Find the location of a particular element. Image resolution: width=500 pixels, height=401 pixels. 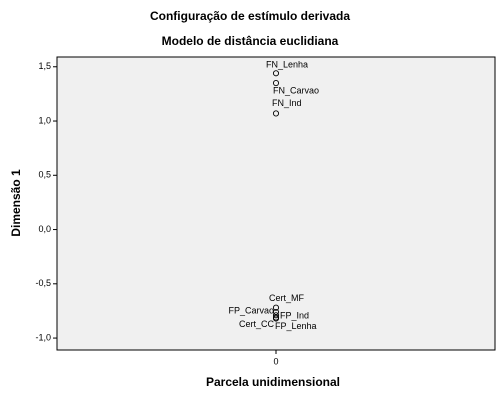

y-tick-label: 1,5 is located at coordinates (44, 66).